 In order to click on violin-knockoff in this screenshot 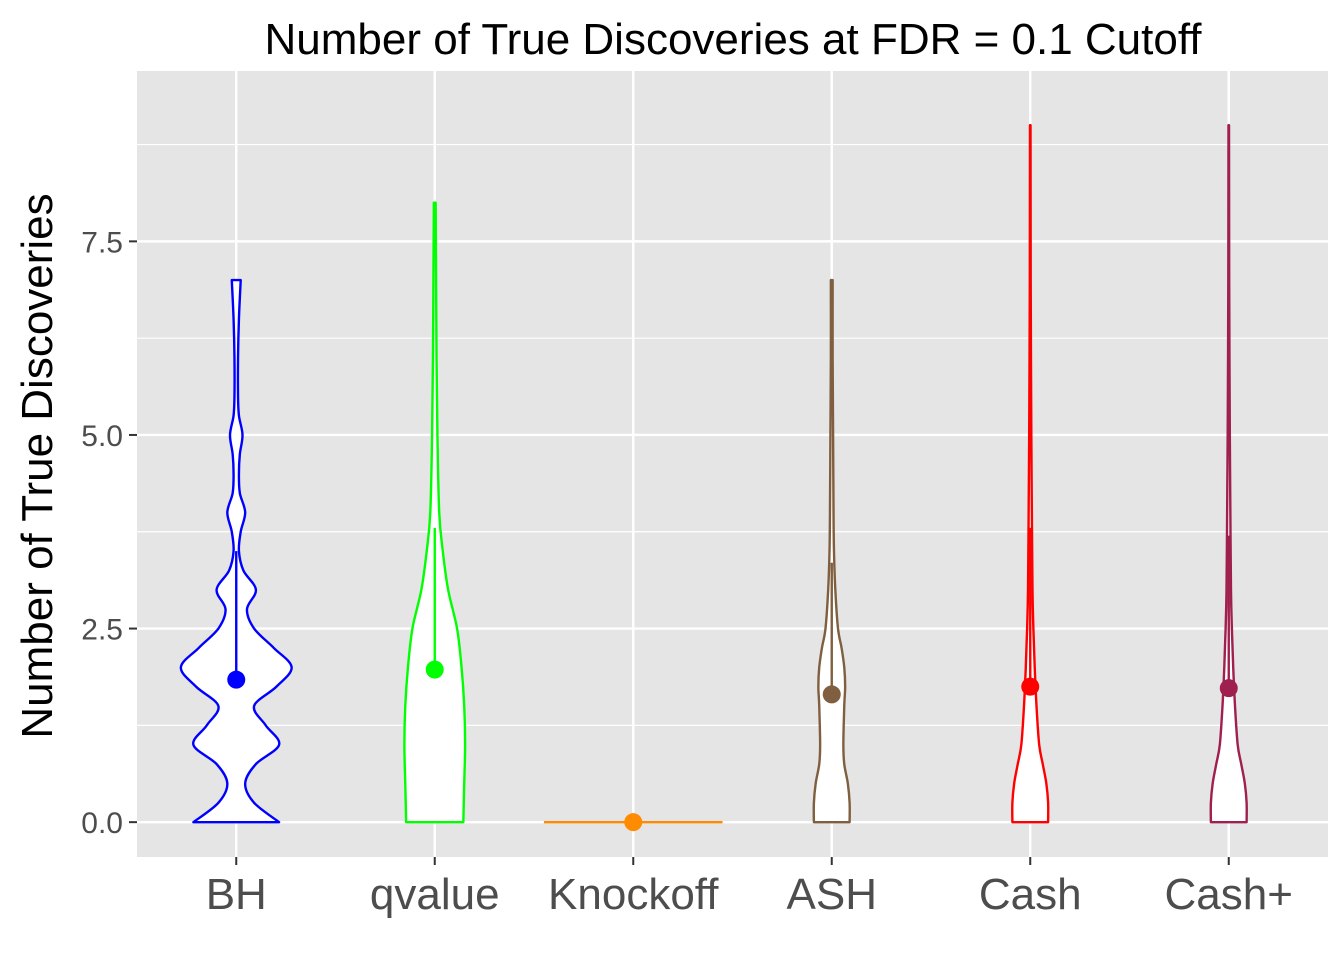, I will do `click(633, 822)`.